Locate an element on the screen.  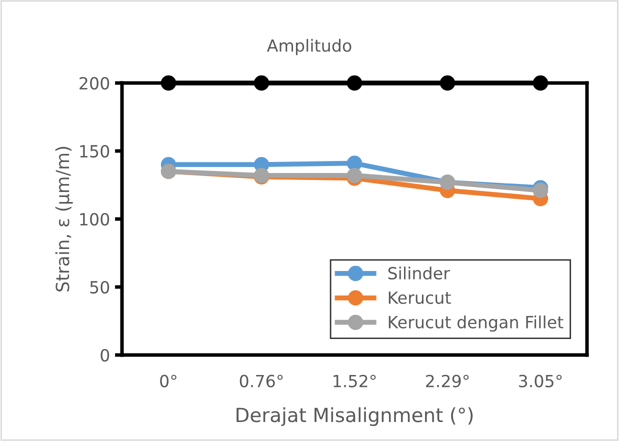
x-axis-title: Derajat Misalignment (°) is located at coordinates (354, 416).